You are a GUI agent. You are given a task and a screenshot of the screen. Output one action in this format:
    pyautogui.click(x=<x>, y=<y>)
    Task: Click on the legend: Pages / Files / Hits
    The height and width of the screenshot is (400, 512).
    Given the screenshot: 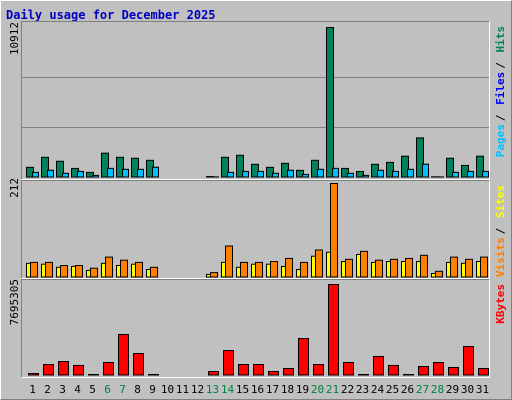 What is the action you would take?
    pyautogui.click(x=500, y=91)
    